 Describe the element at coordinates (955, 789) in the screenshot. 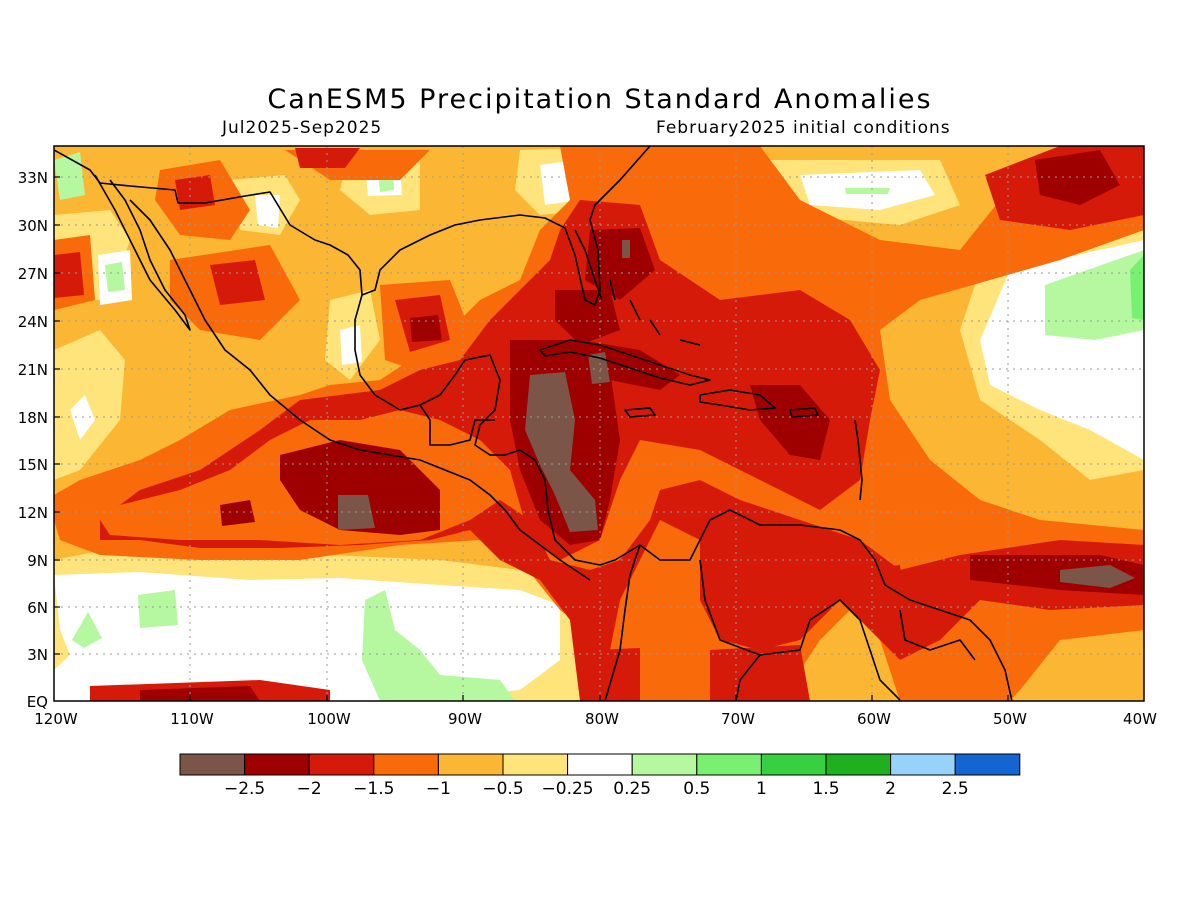

I see `colorbar-label: 2.5` at that location.